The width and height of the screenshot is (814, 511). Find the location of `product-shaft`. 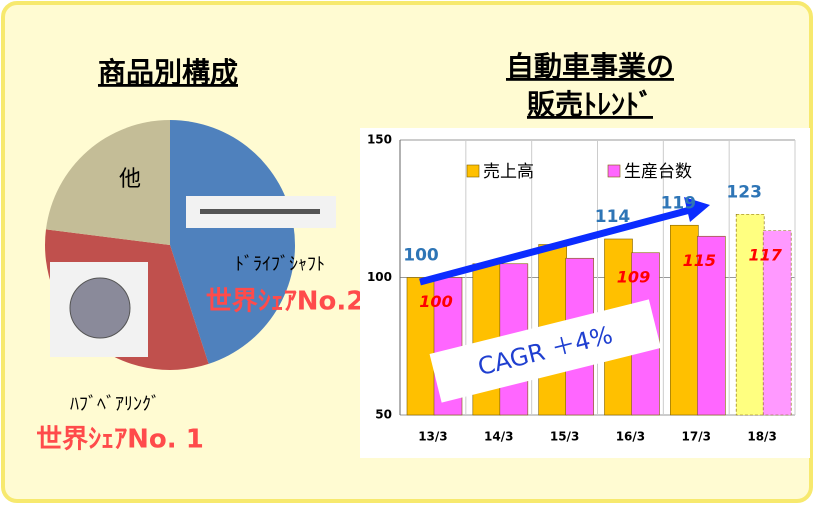

product-shaft is located at coordinates (260, 211).